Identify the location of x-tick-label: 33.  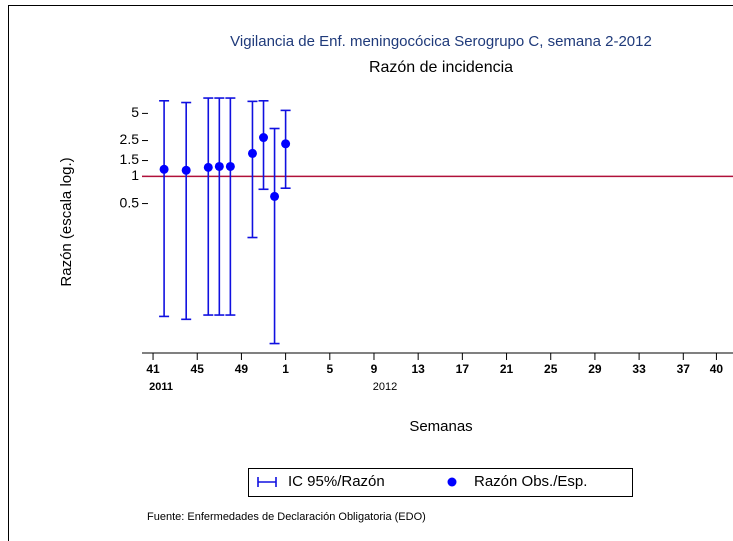
(639, 369).